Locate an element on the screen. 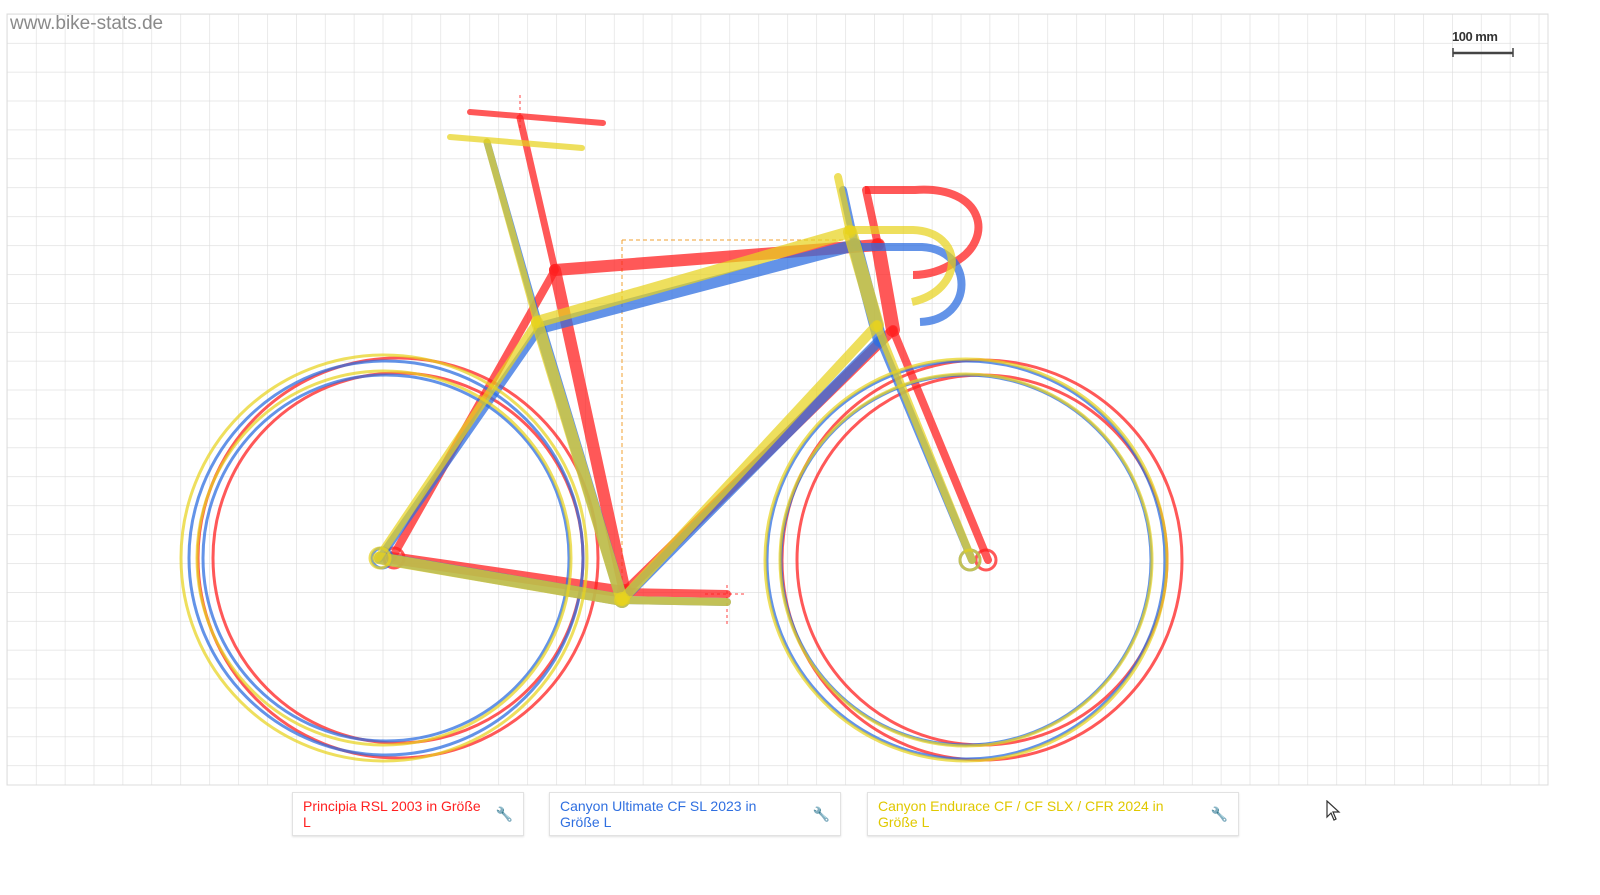  principia-head-tube is located at coordinates (885, 287).